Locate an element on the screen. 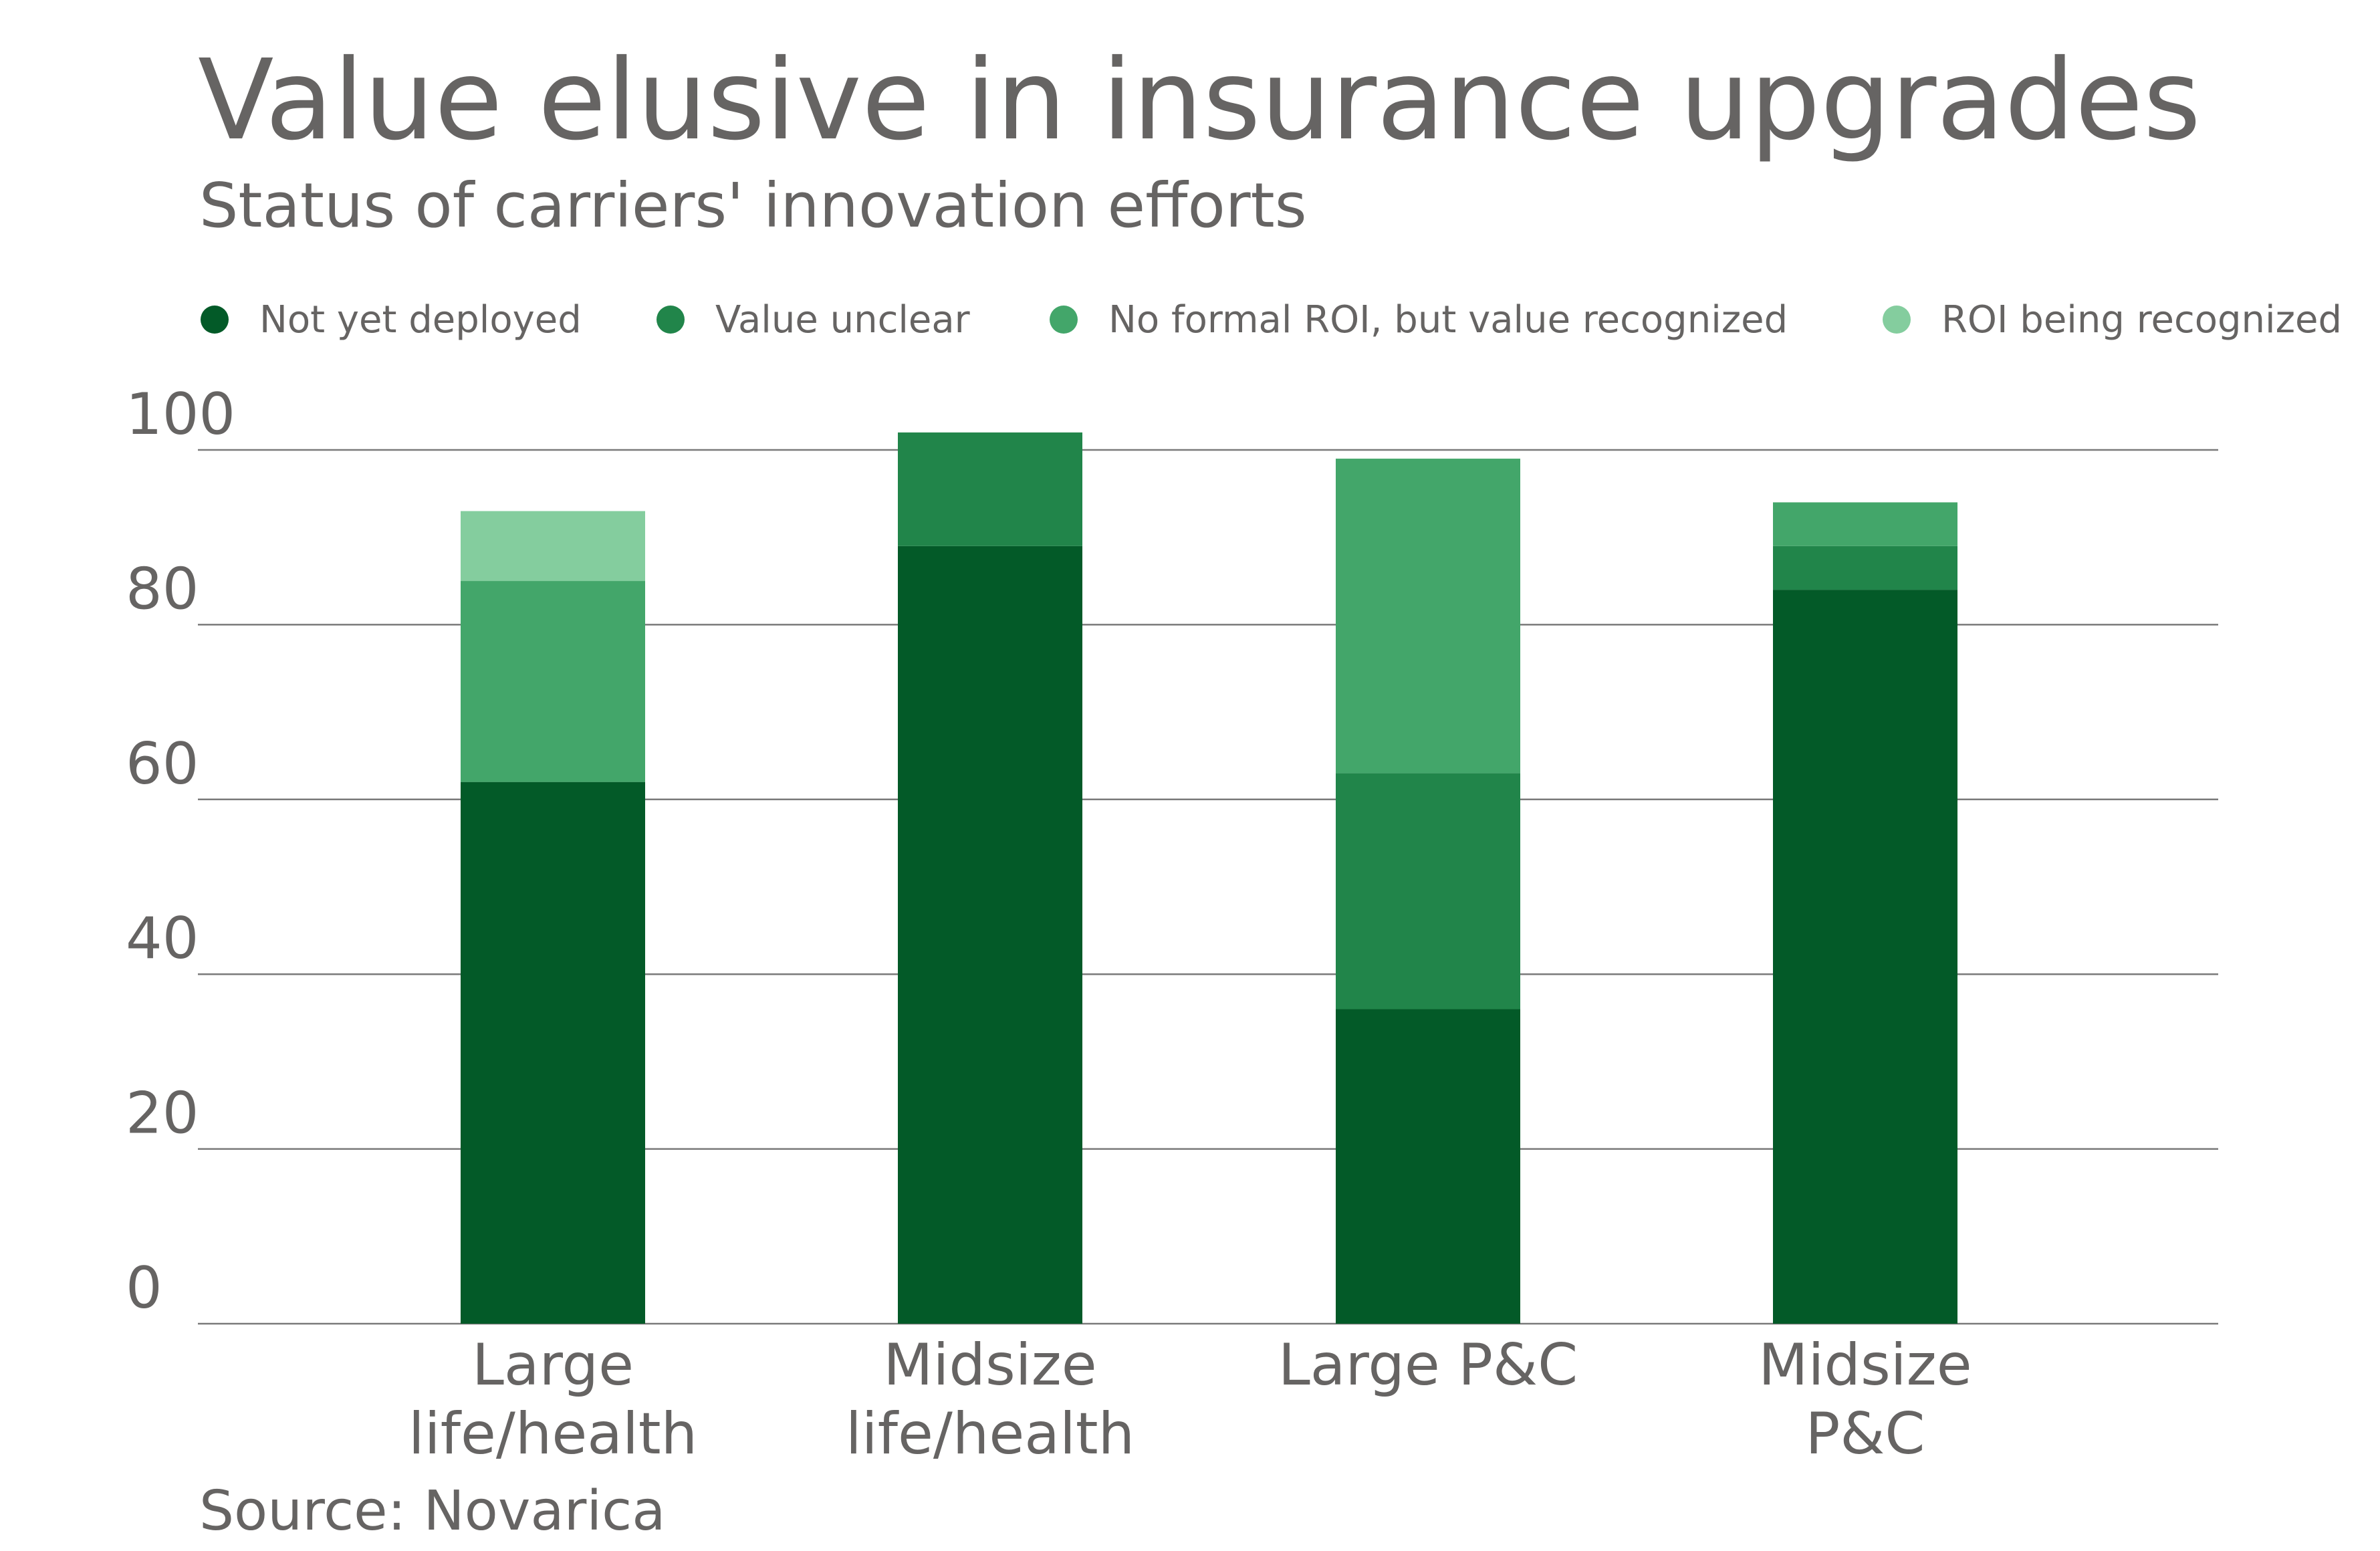 The height and width of the screenshot is (1551, 2380). y-tick-label: 60 is located at coordinates (162, 764).